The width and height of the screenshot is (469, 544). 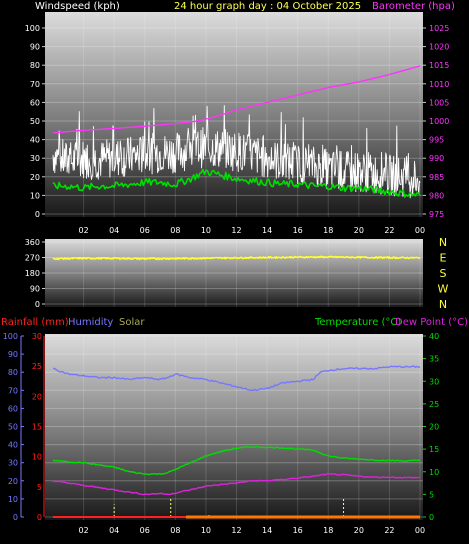 I want to click on barometer-tick-label: 1000, so click(x=439, y=121).